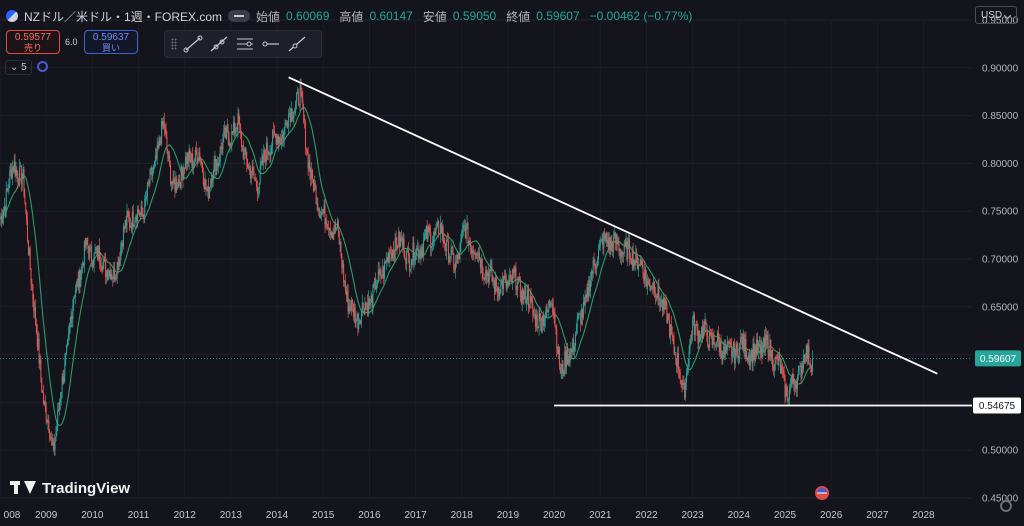 This screenshot has width=1024, height=526. What do you see at coordinates (1006, 506) in the screenshot?
I see `chart-settings-icon` at bounding box center [1006, 506].